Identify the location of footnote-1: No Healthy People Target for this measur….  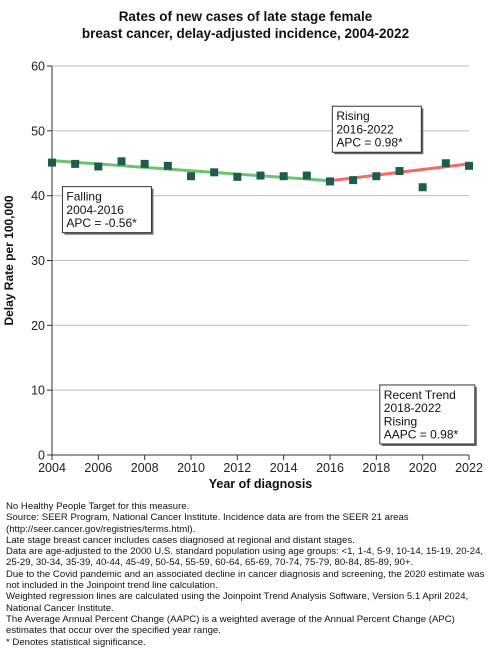
(98, 506).